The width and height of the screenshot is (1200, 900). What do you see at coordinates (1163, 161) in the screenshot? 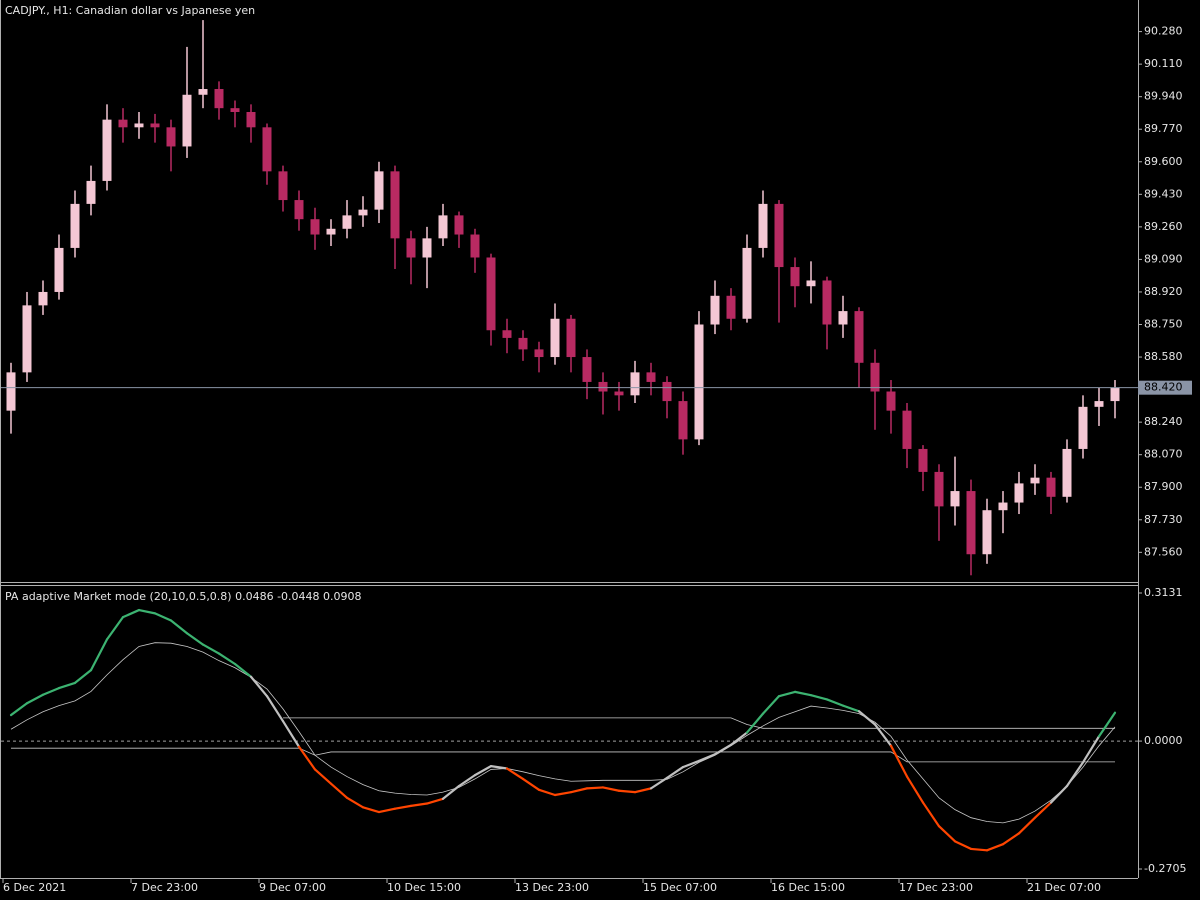
I see `y-tick-label: 89.600` at bounding box center [1163, 161].